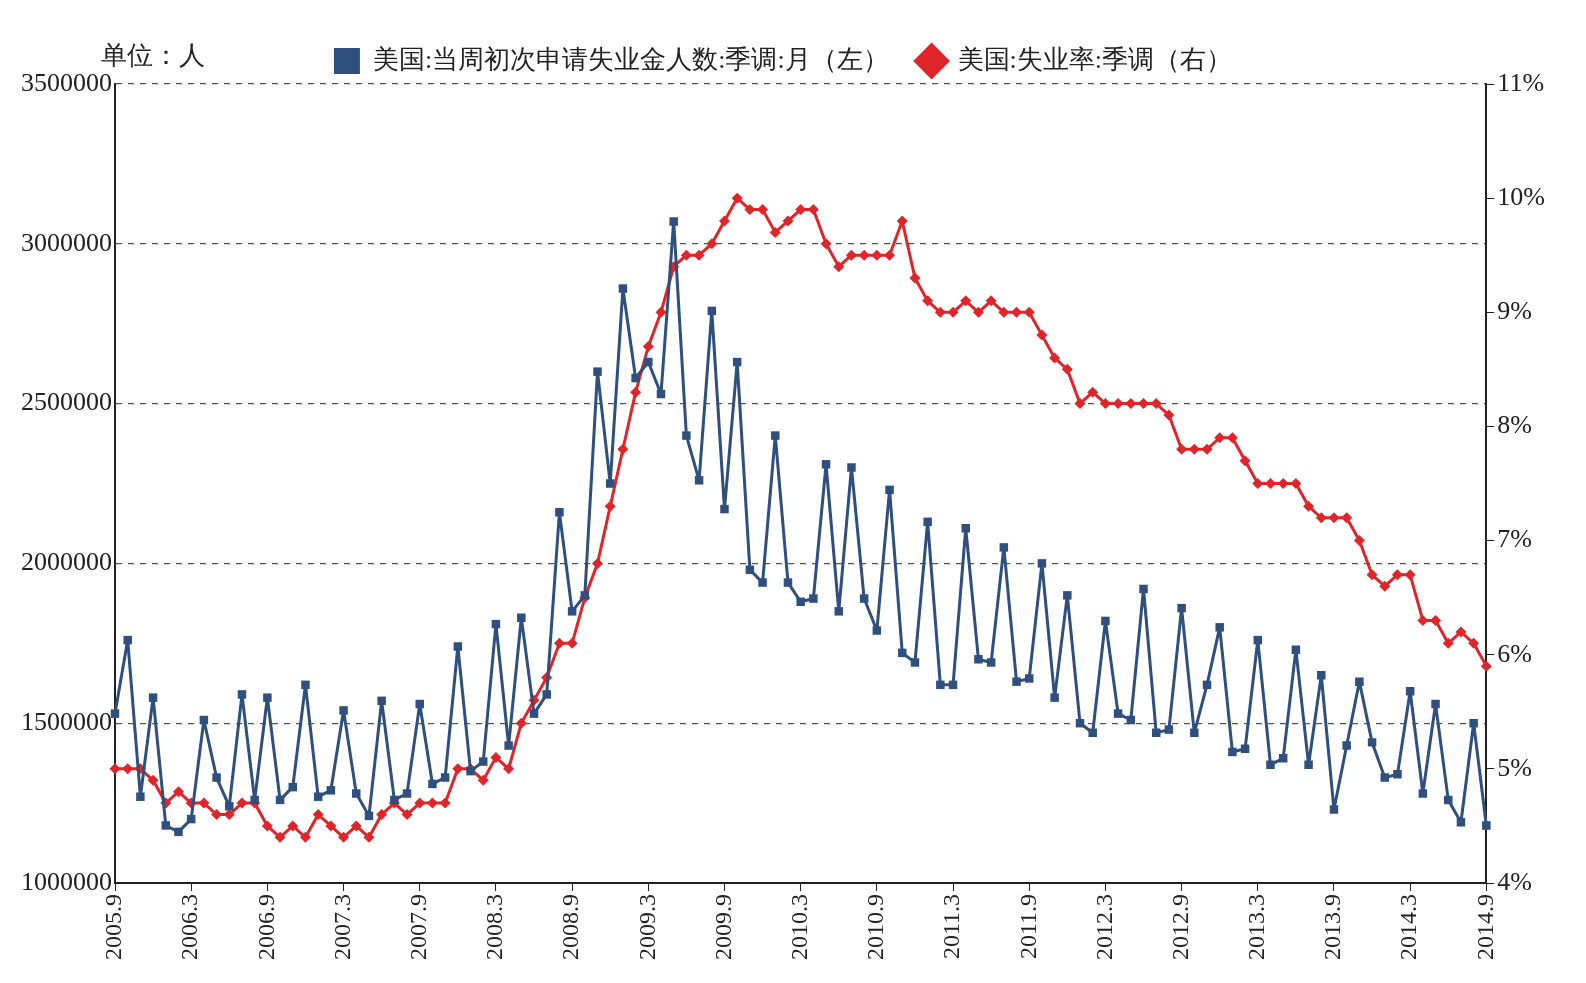  I want to click on y-tick-label: 1000000, so click(66, 881).